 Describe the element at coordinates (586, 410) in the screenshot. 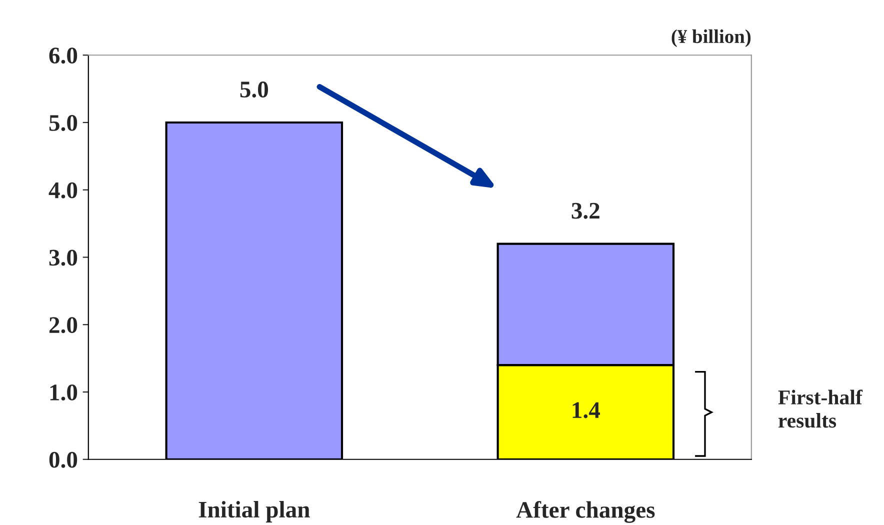

I see `data-label: 1.4` at that location.